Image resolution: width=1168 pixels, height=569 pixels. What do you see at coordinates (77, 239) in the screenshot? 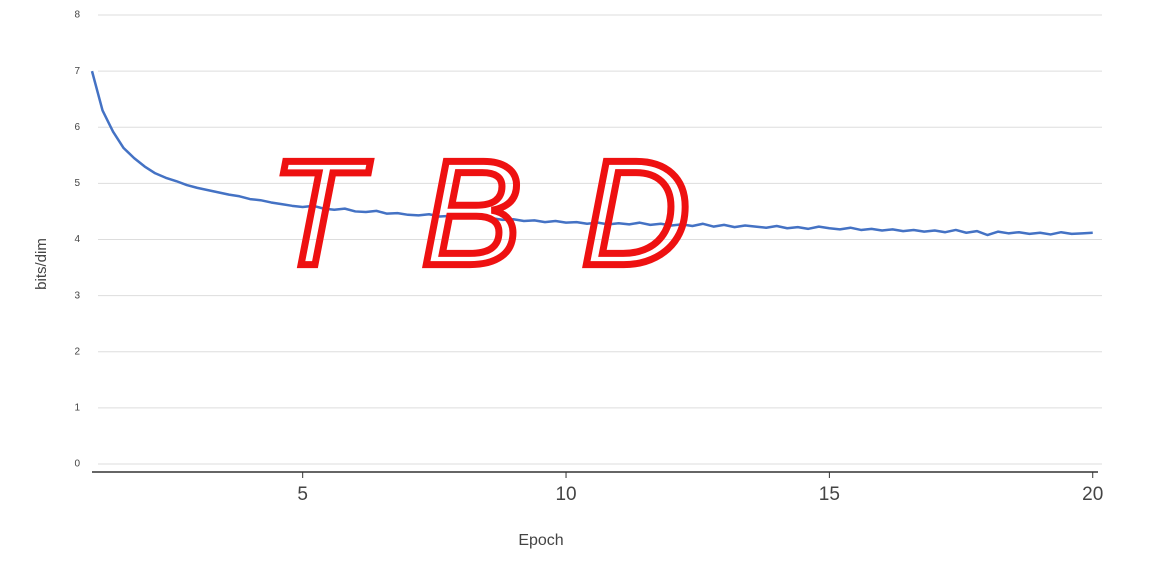
I see `y-tick-label: 4` at bounding box center [77, 239].